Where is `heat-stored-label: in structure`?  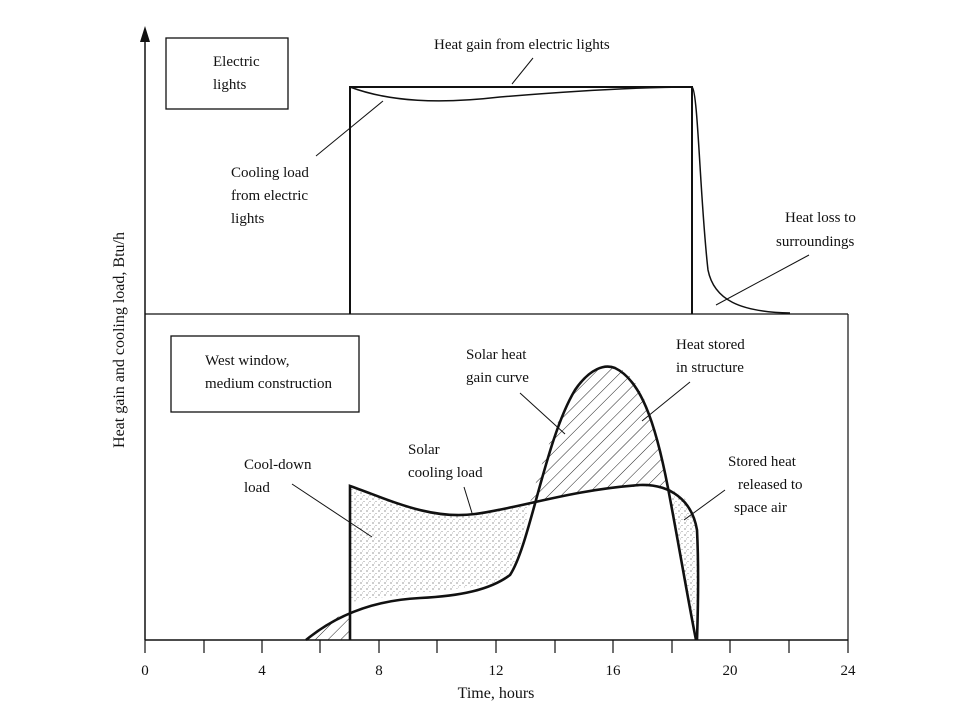 heat-stored-label: in structure is located at coordinates (710, 368).